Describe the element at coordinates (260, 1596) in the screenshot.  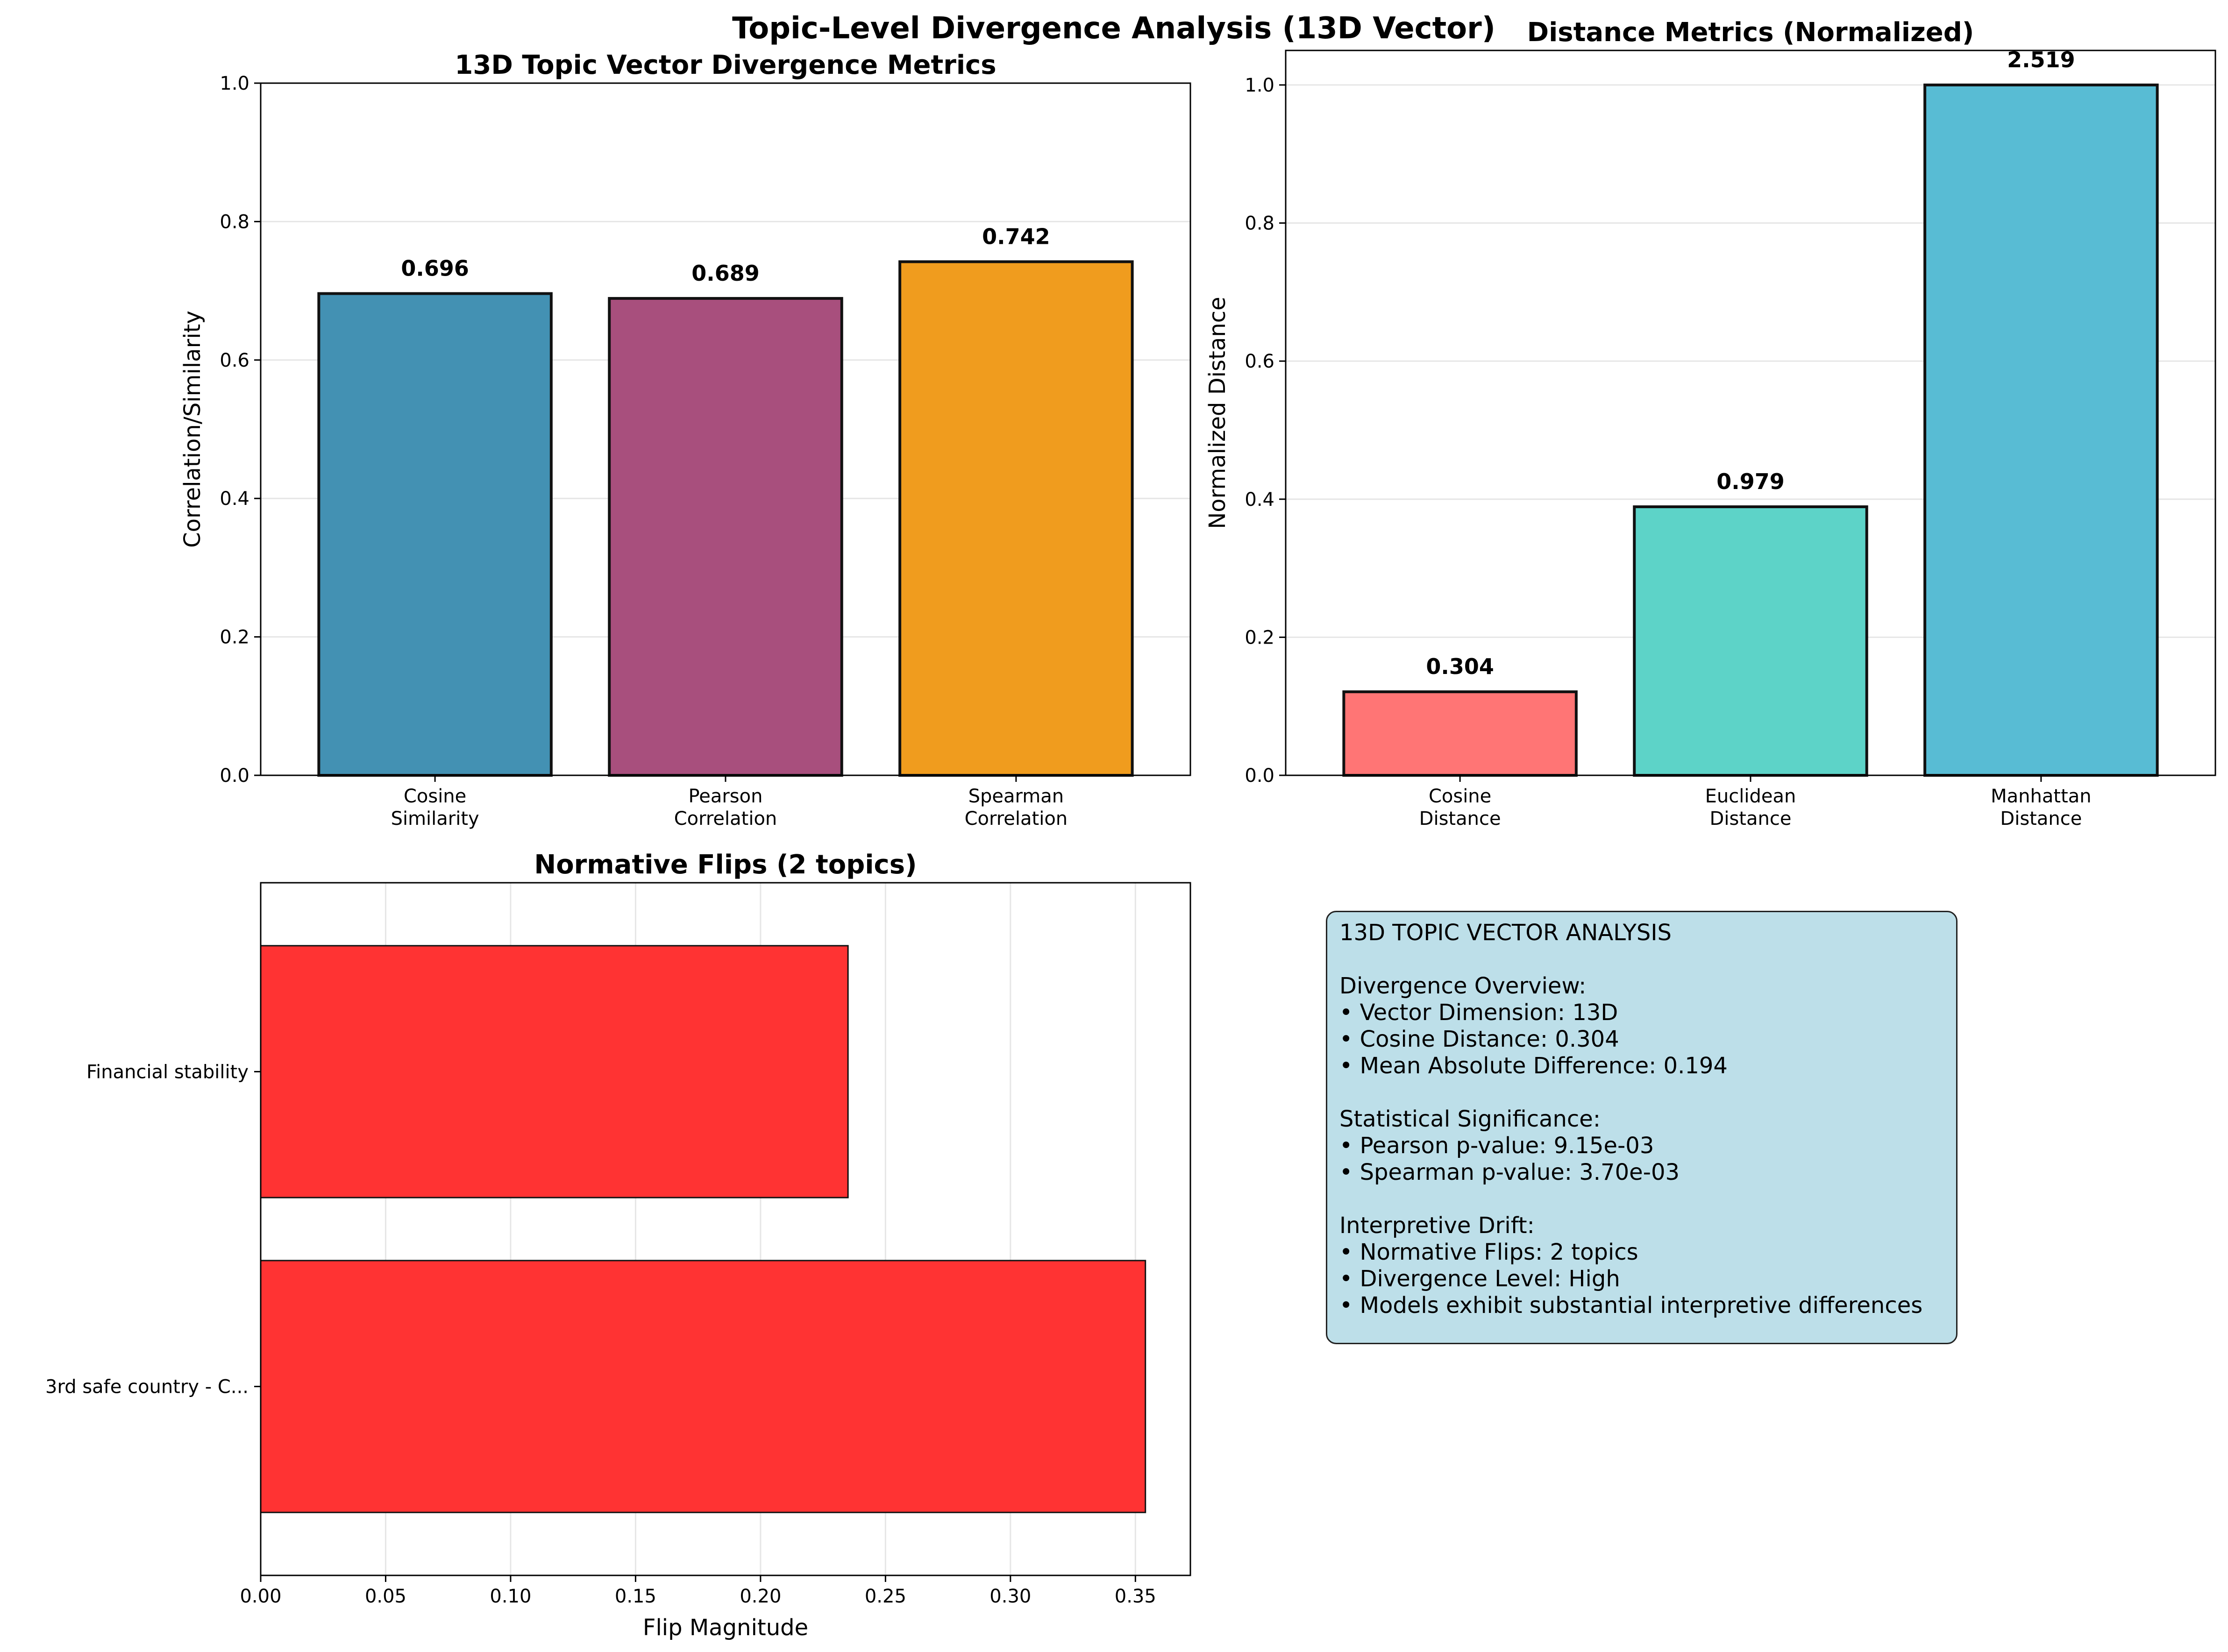
I see `x-tick-label: 0.00` at that location.